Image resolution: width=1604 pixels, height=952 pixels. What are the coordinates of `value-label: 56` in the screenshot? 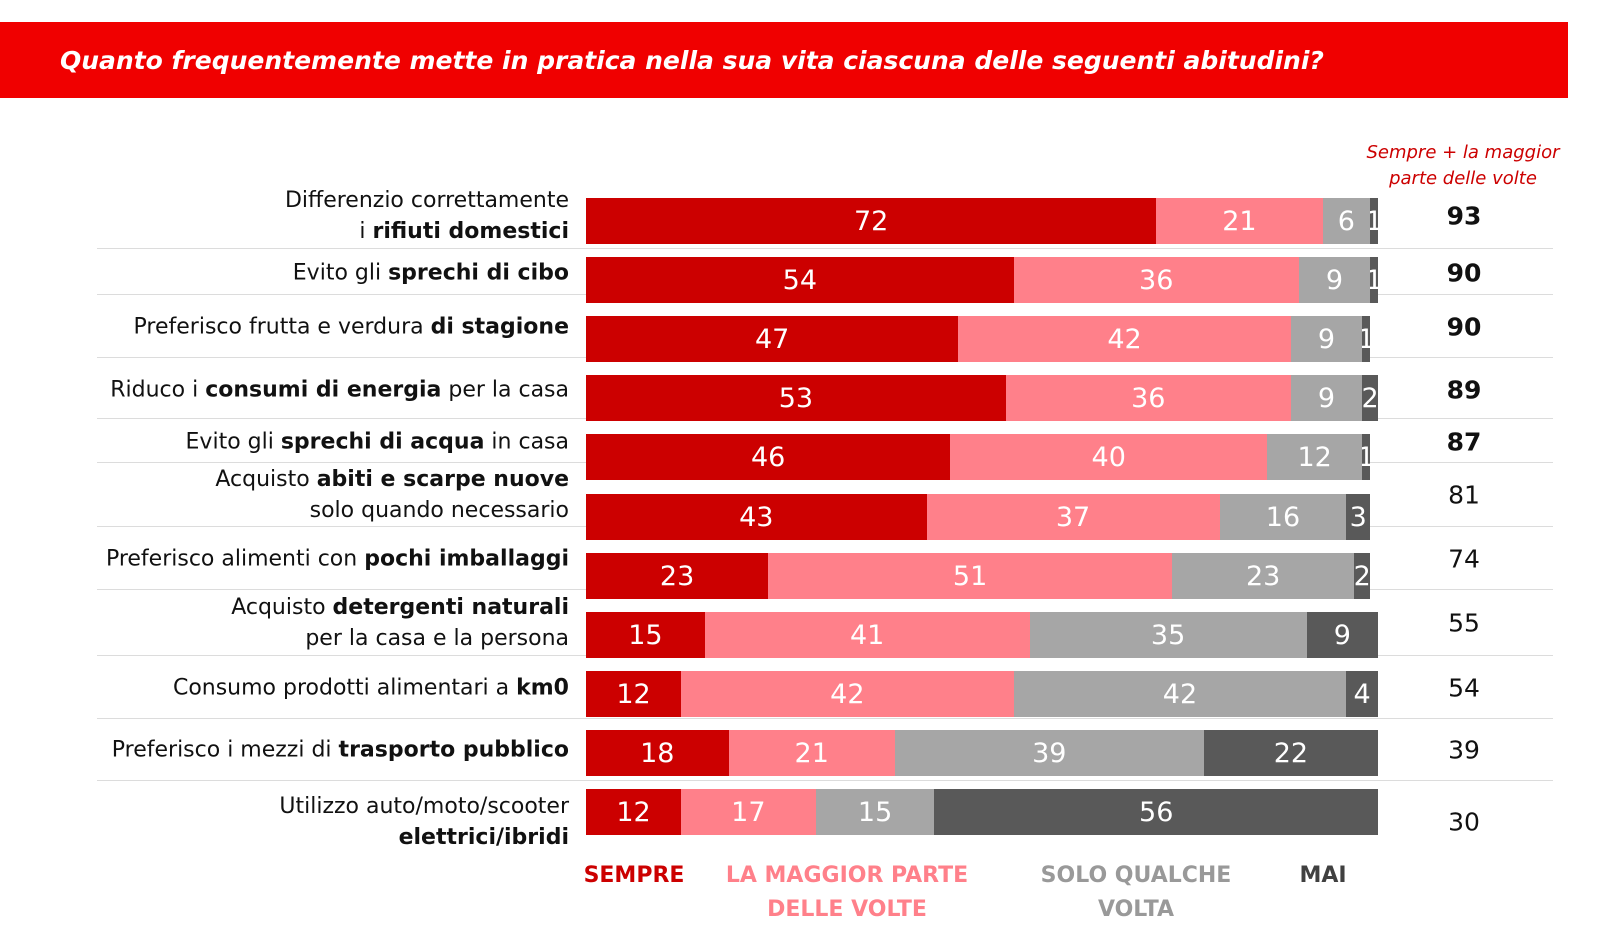 It's located at (1156, 812).